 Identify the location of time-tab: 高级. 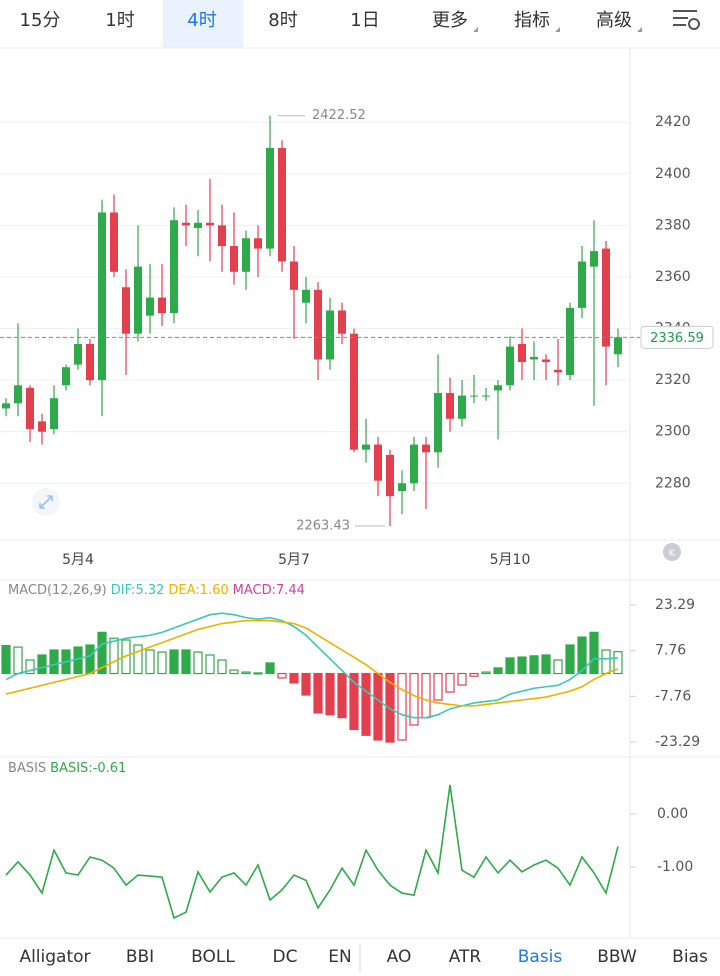
(614, 20).